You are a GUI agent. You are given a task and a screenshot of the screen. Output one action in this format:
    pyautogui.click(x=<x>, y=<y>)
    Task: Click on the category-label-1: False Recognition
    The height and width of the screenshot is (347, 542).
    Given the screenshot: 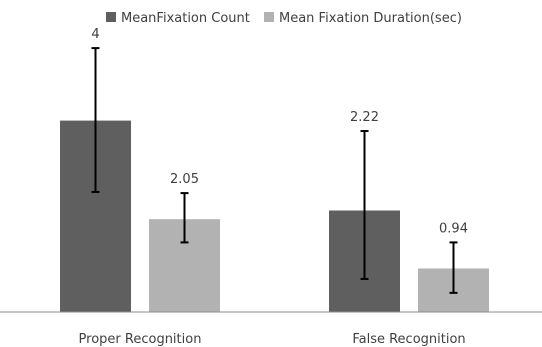 What is the action you would take?
    pyautogui.click(x=408, y=339)
    